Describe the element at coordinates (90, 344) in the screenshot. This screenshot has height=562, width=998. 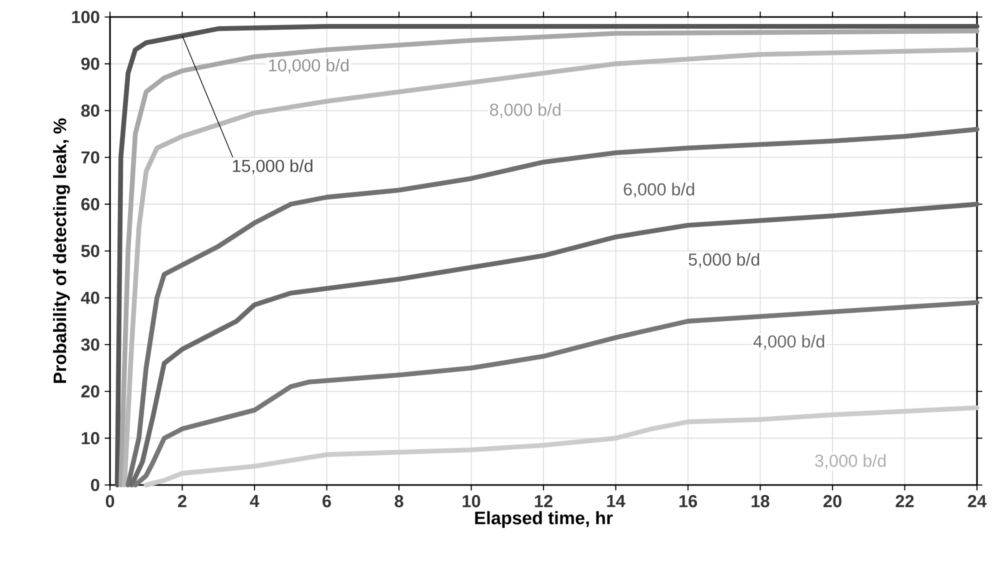
I see `y-tick-label: 30` at that location.